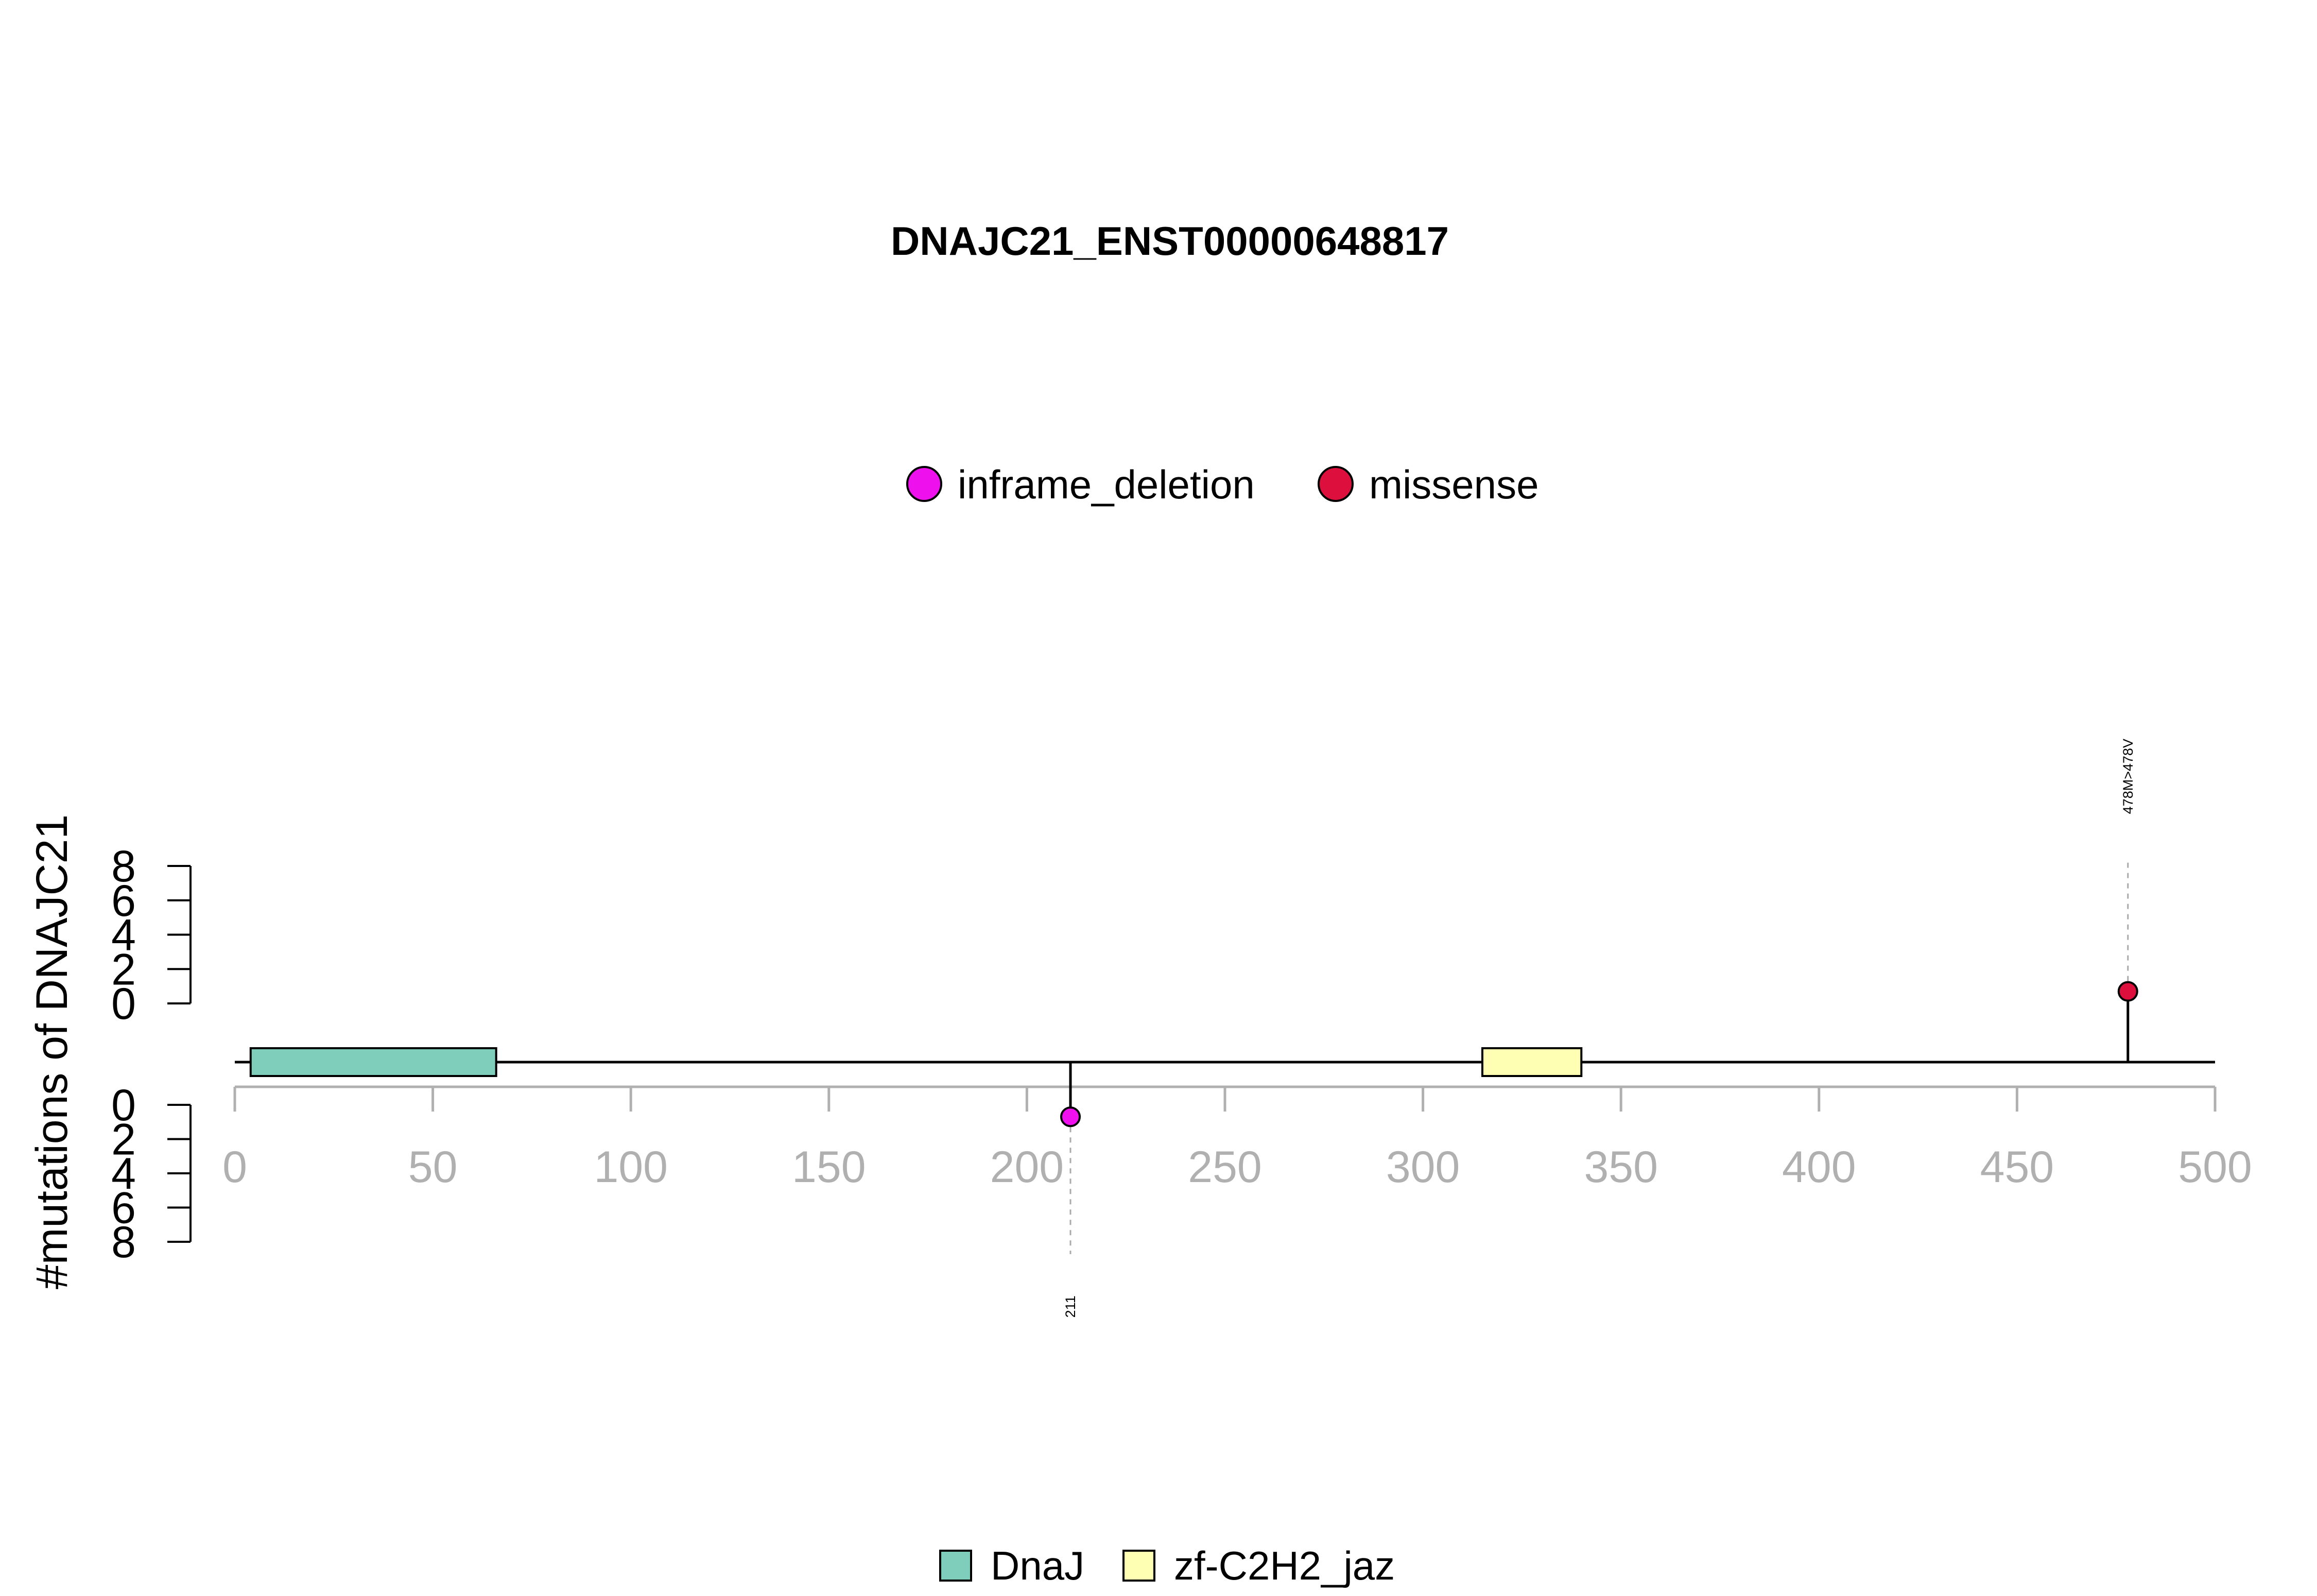 The width and height of the screenshot is (2317, 1596). I want to click on y-axis-title: #mutations of DNAJC21, so click(52, 1052).